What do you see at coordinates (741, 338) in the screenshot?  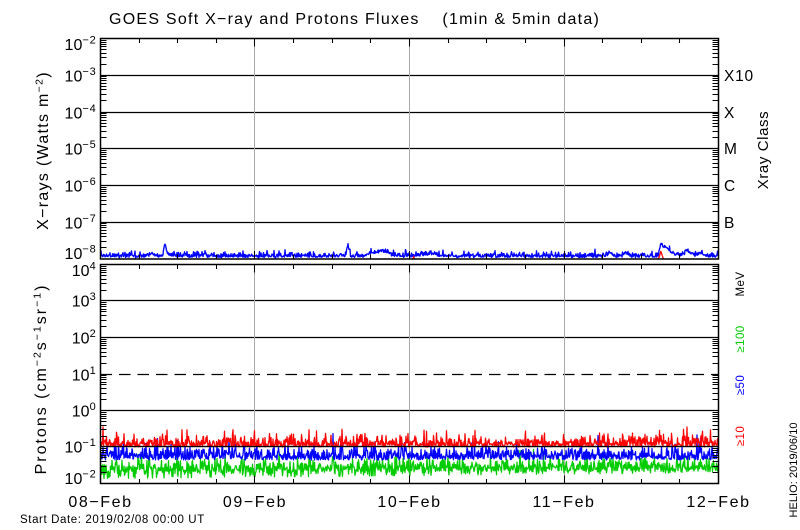 I see `svg-text: ≥100` at bounding box center [741, 338].